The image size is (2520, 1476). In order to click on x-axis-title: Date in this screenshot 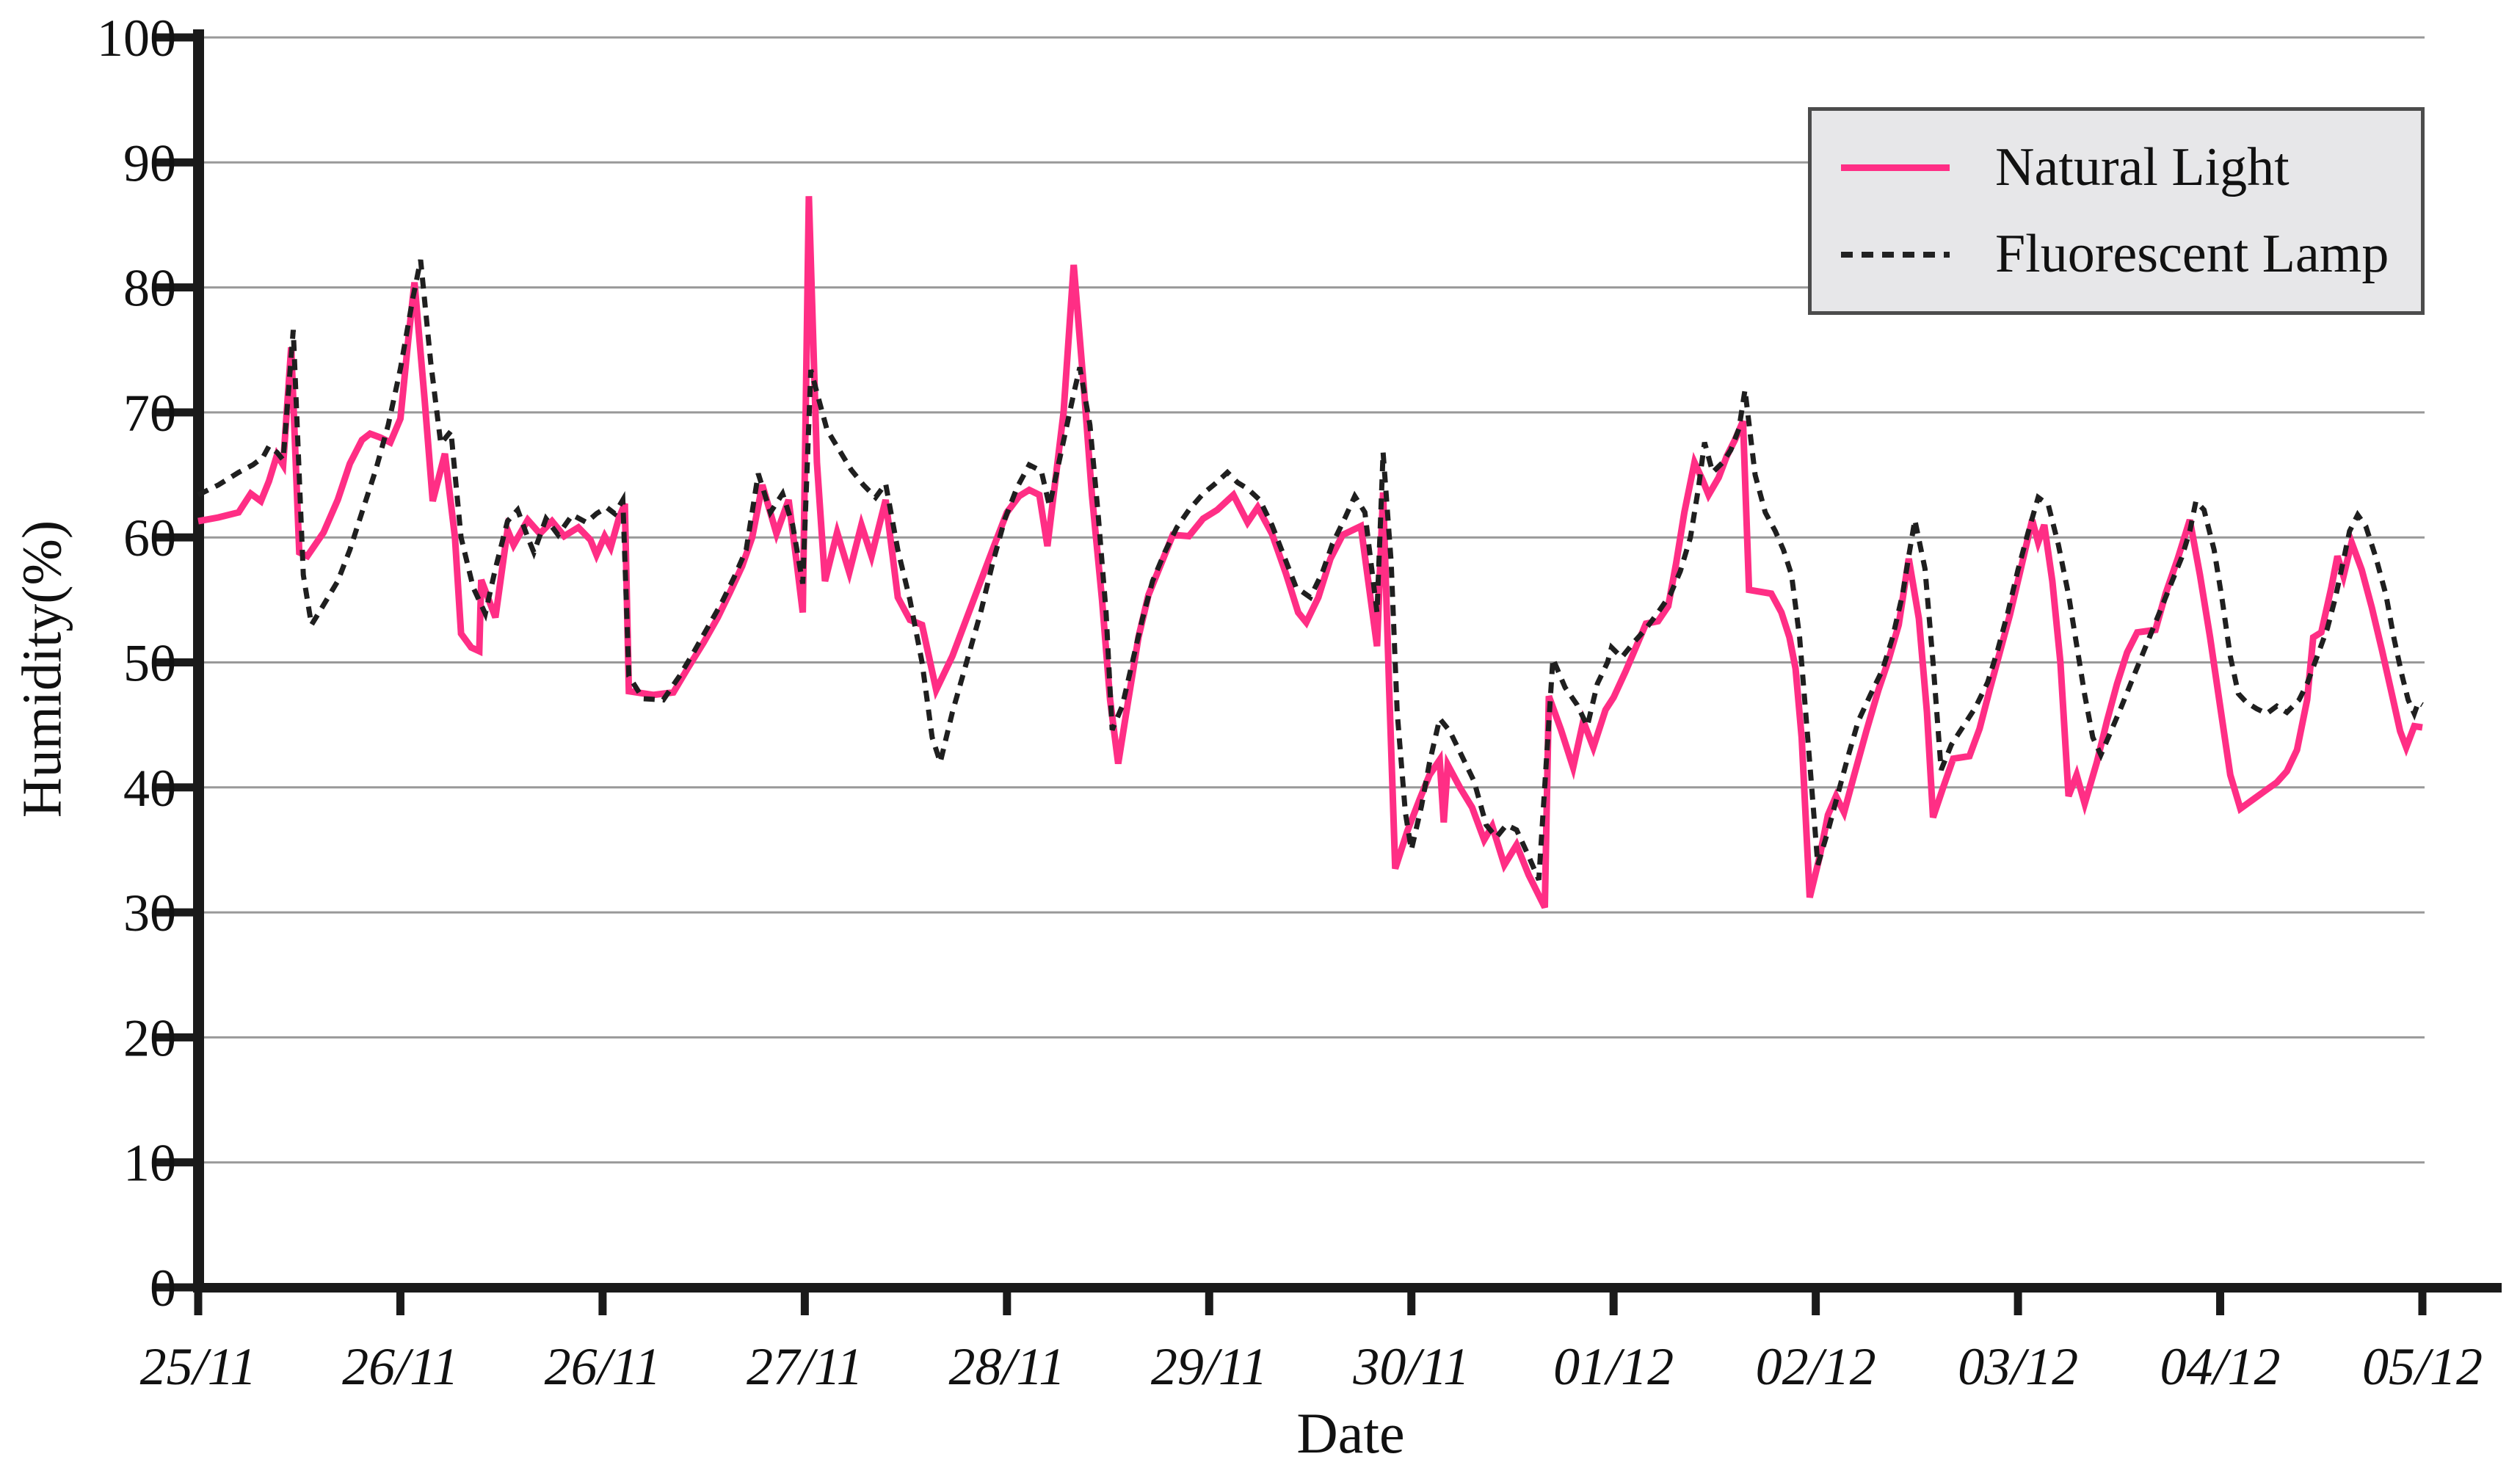, I will do `click(1350, 1433)`.